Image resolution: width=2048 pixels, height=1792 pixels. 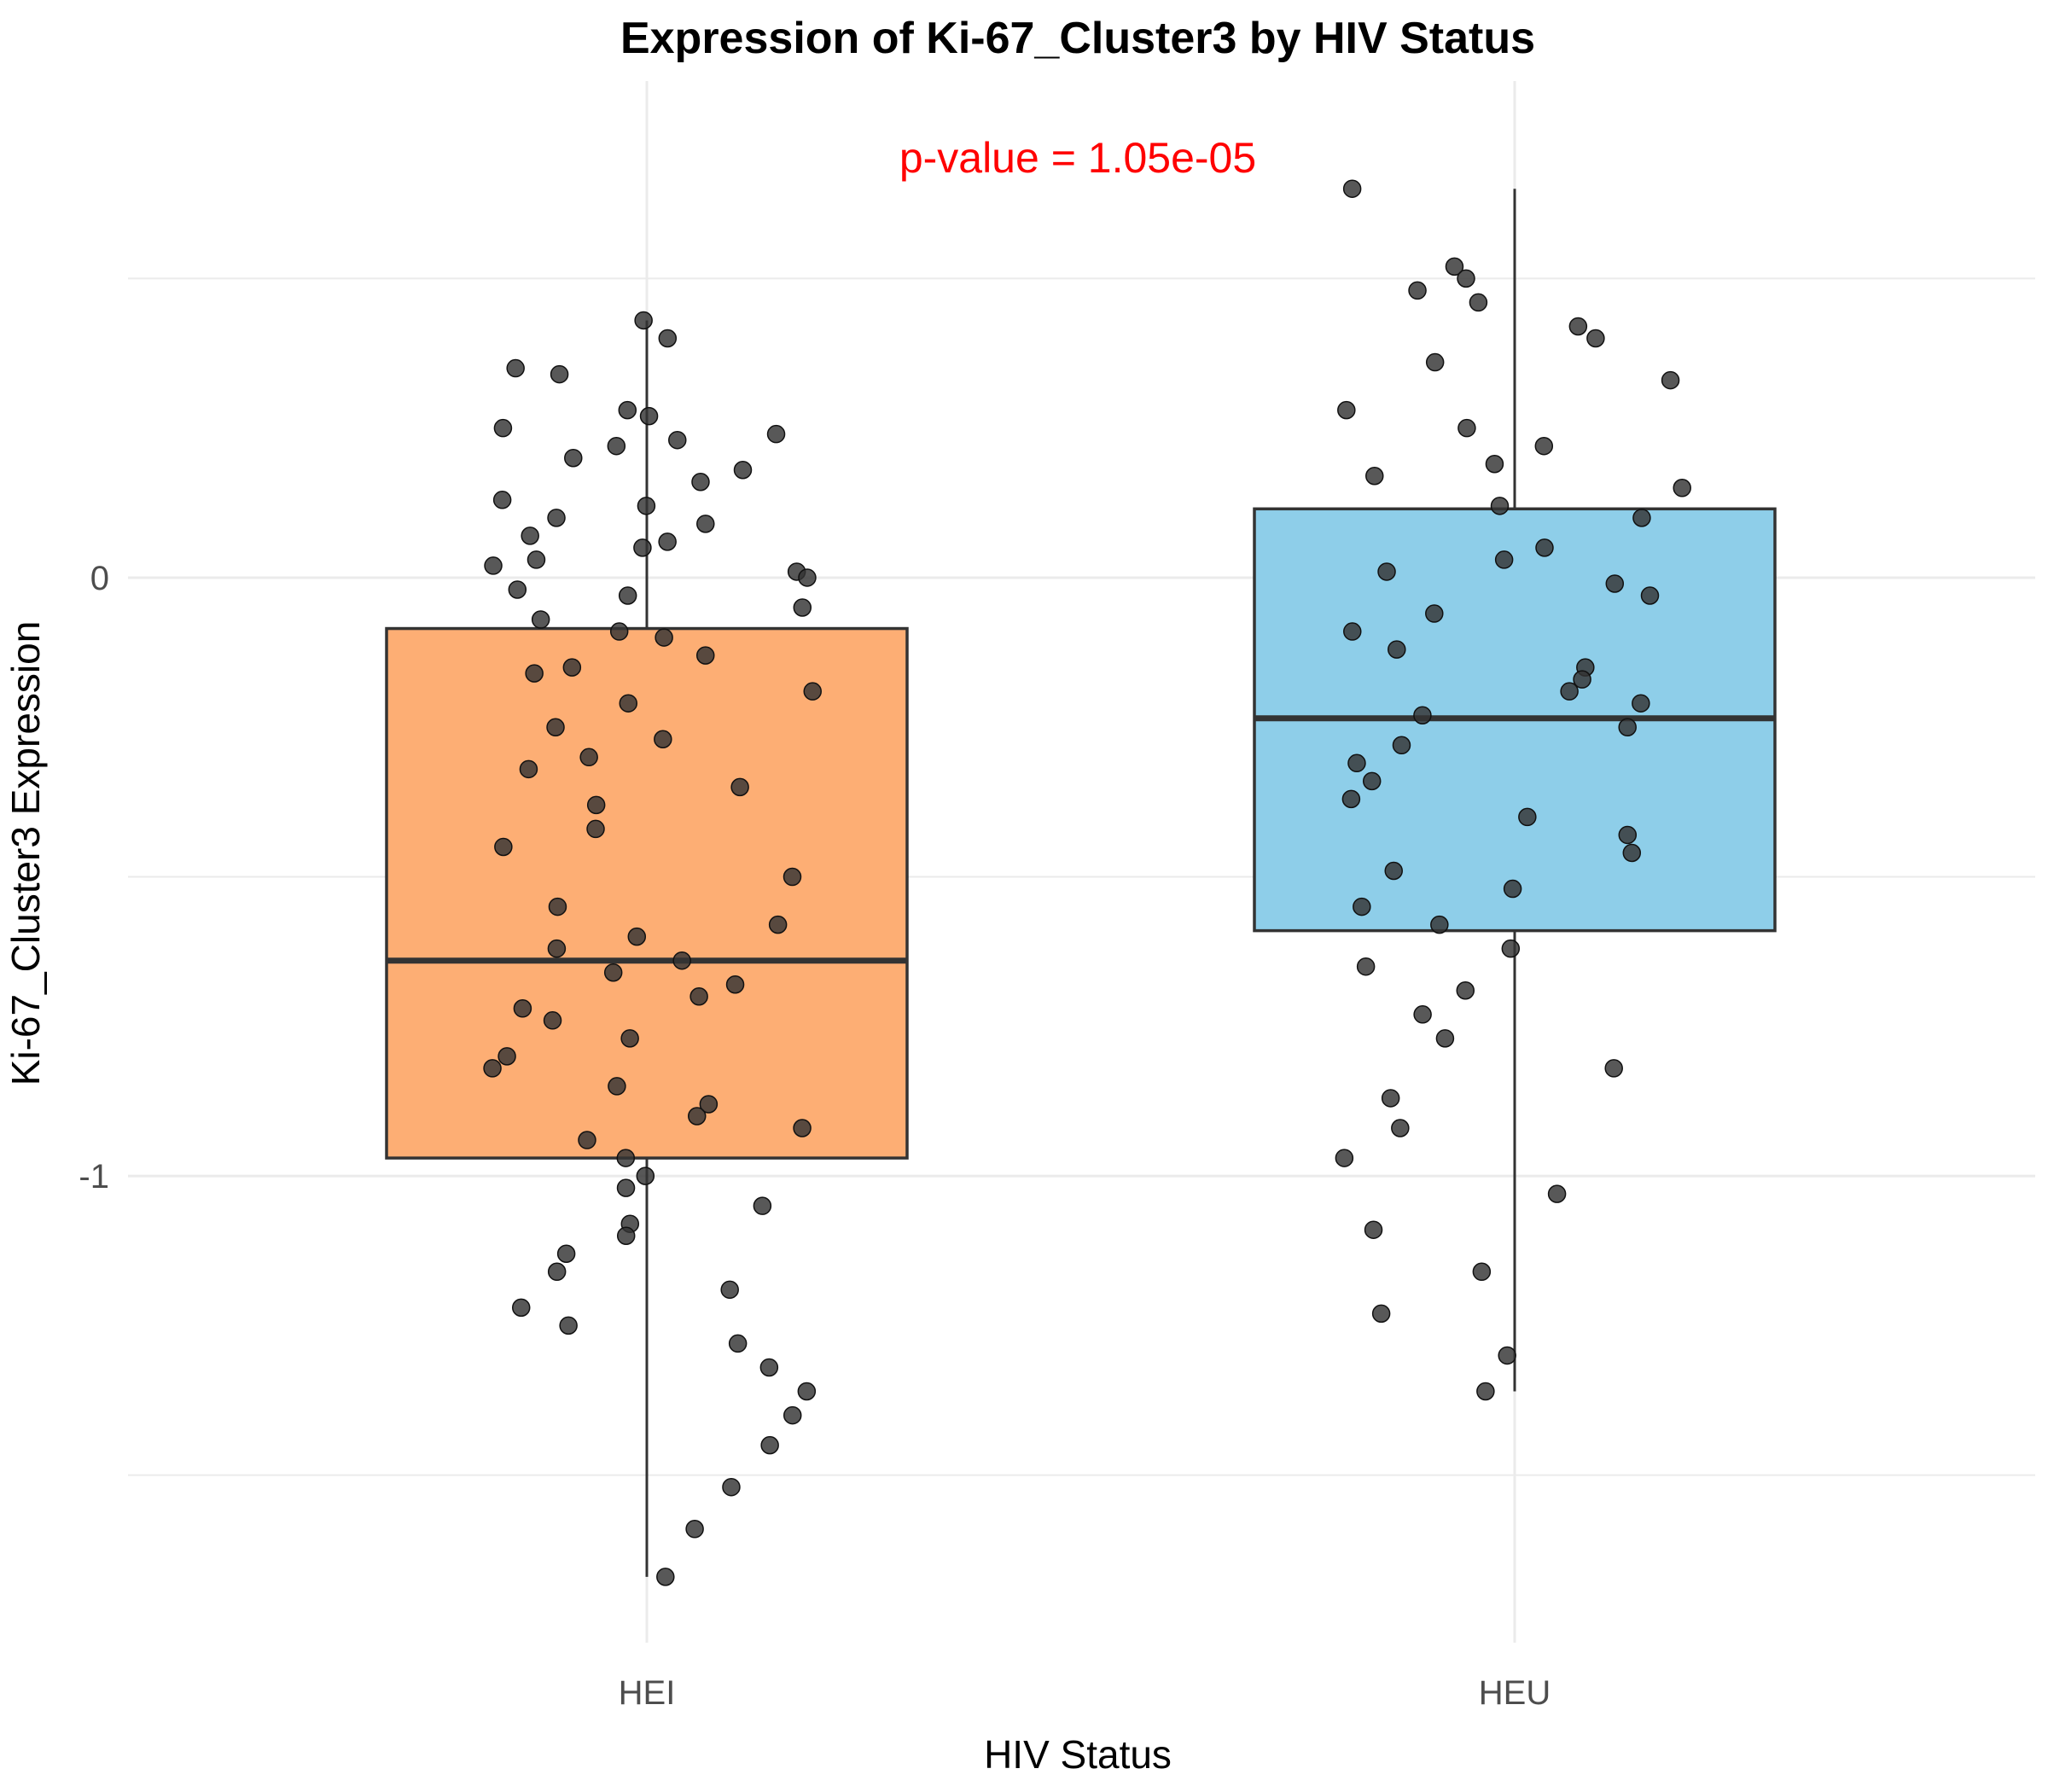 I want to click on p-value-annotation: p-value = 1.05e-05, so click(x=1077, y=158).